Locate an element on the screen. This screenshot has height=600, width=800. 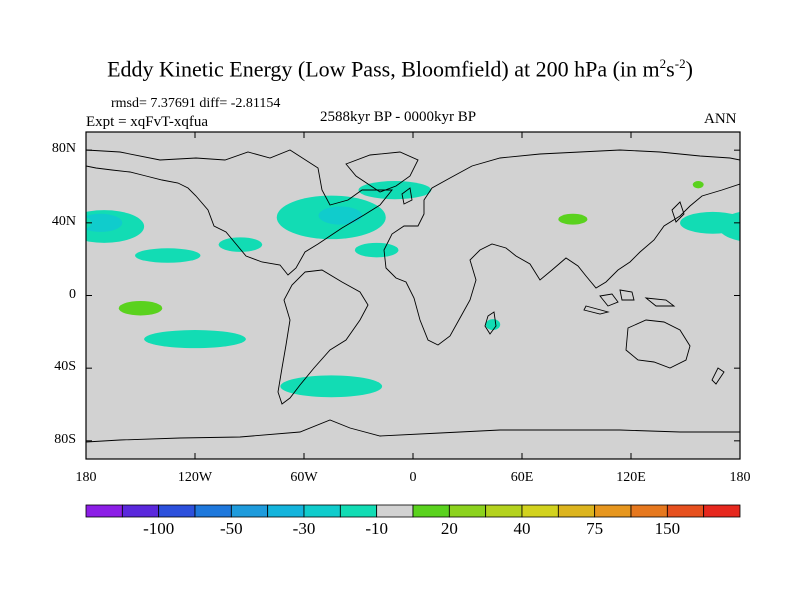
x-tick-label: 120W is located at coordinates (195, 477).